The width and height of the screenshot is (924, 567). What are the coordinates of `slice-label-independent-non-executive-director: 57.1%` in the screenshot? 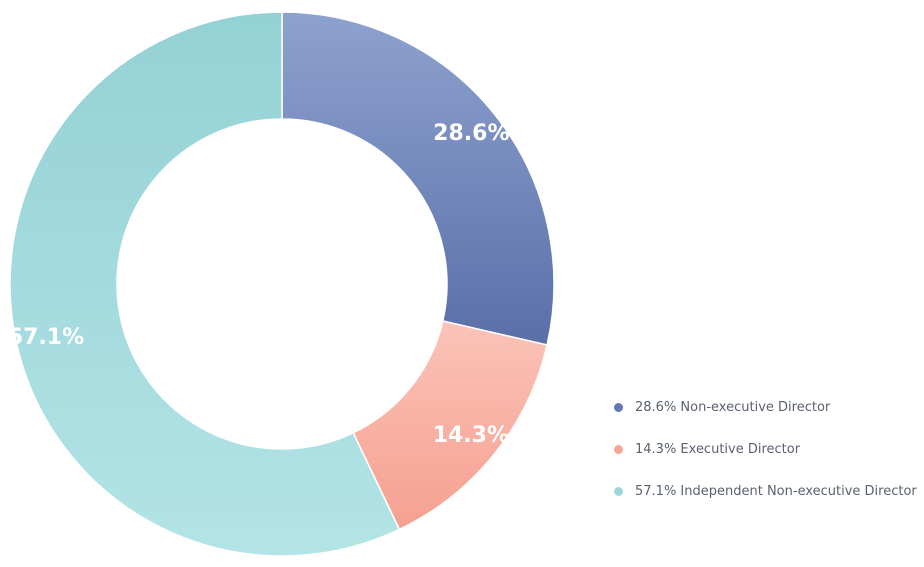 It's located at (46, 337).